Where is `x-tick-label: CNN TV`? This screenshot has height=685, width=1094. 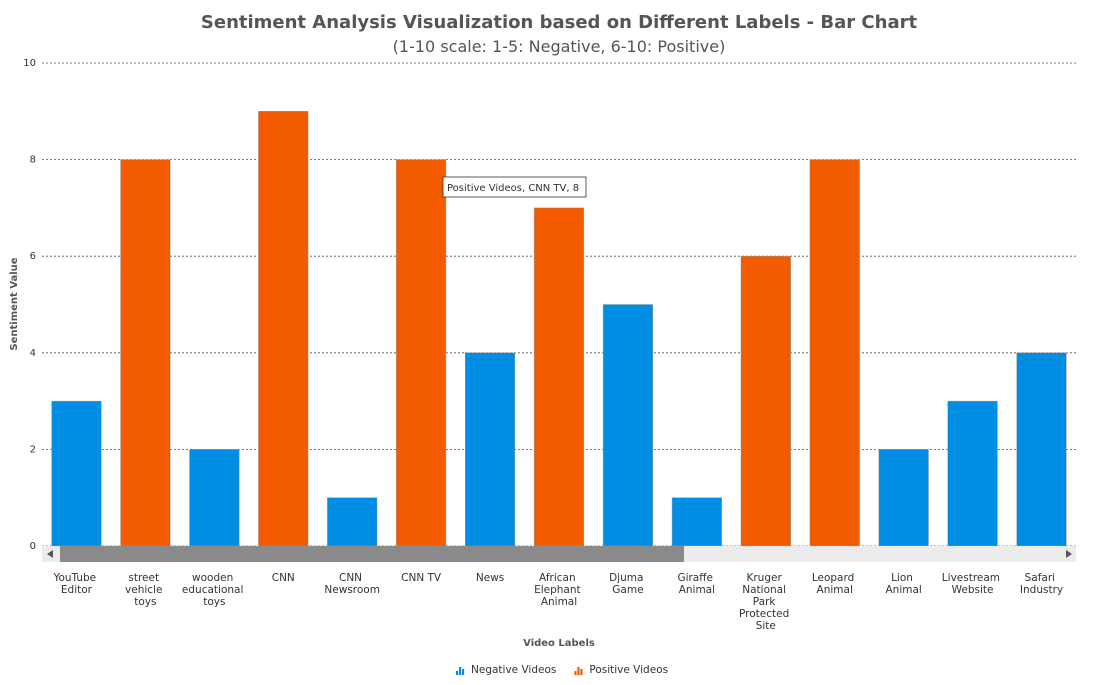
x-tick-label: CNN TV is located at coordinates (421, 578).